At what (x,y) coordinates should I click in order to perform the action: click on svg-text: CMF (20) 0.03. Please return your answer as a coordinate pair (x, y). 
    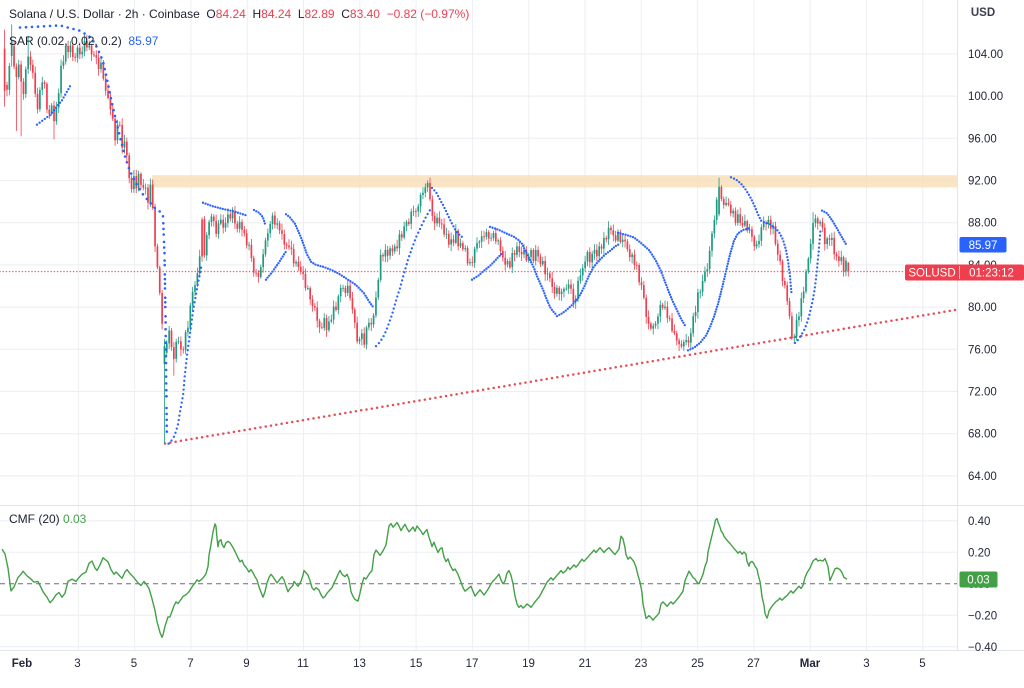
    Looking at the image, I should click on (48, 519).